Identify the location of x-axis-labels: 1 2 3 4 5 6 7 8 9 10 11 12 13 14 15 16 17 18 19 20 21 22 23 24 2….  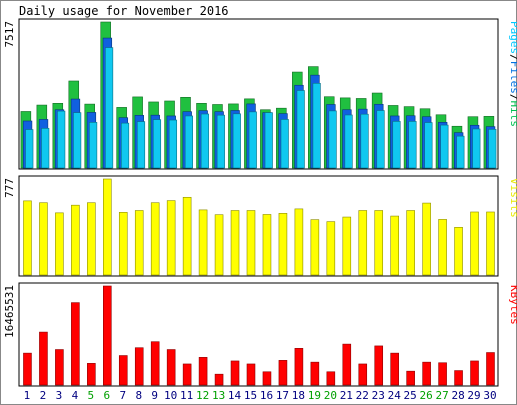
(260, 395).